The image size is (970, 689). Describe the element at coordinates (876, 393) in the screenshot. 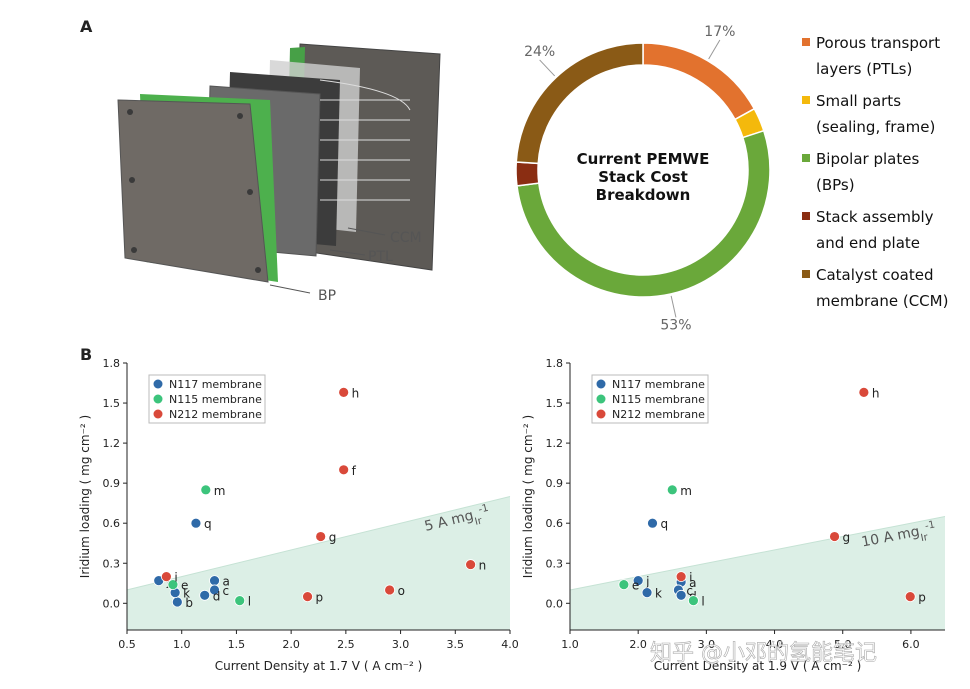

I see `point-label: h` at that location.